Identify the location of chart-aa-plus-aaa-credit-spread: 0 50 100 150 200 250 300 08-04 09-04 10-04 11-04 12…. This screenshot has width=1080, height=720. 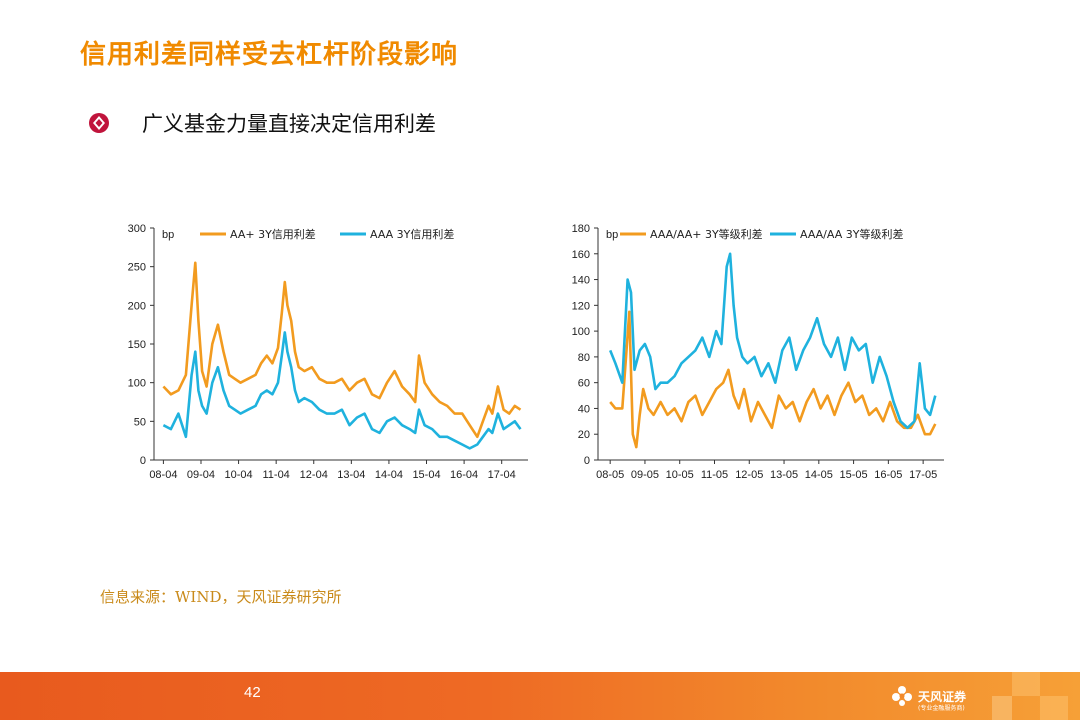
(328, 352).